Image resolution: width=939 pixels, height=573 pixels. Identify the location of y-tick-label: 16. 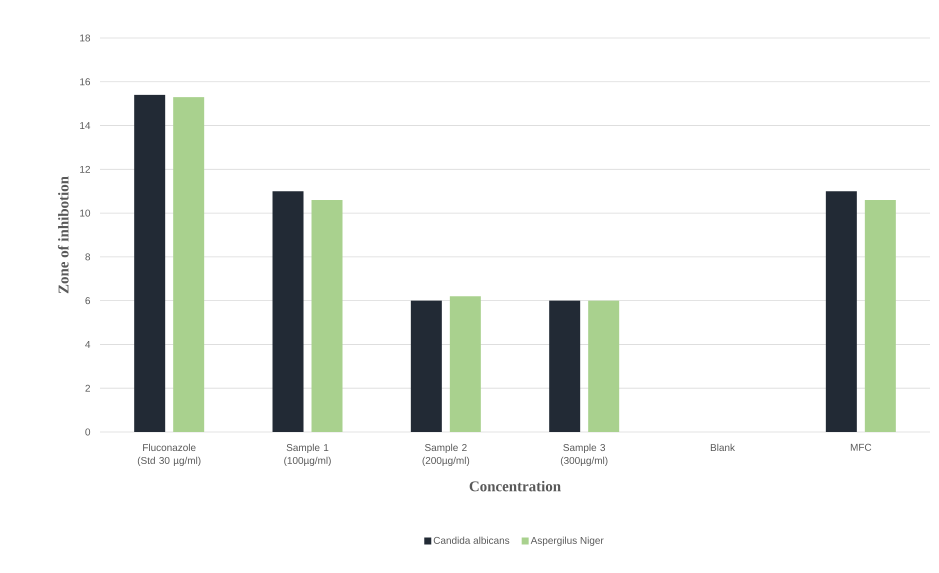
(85, 82).